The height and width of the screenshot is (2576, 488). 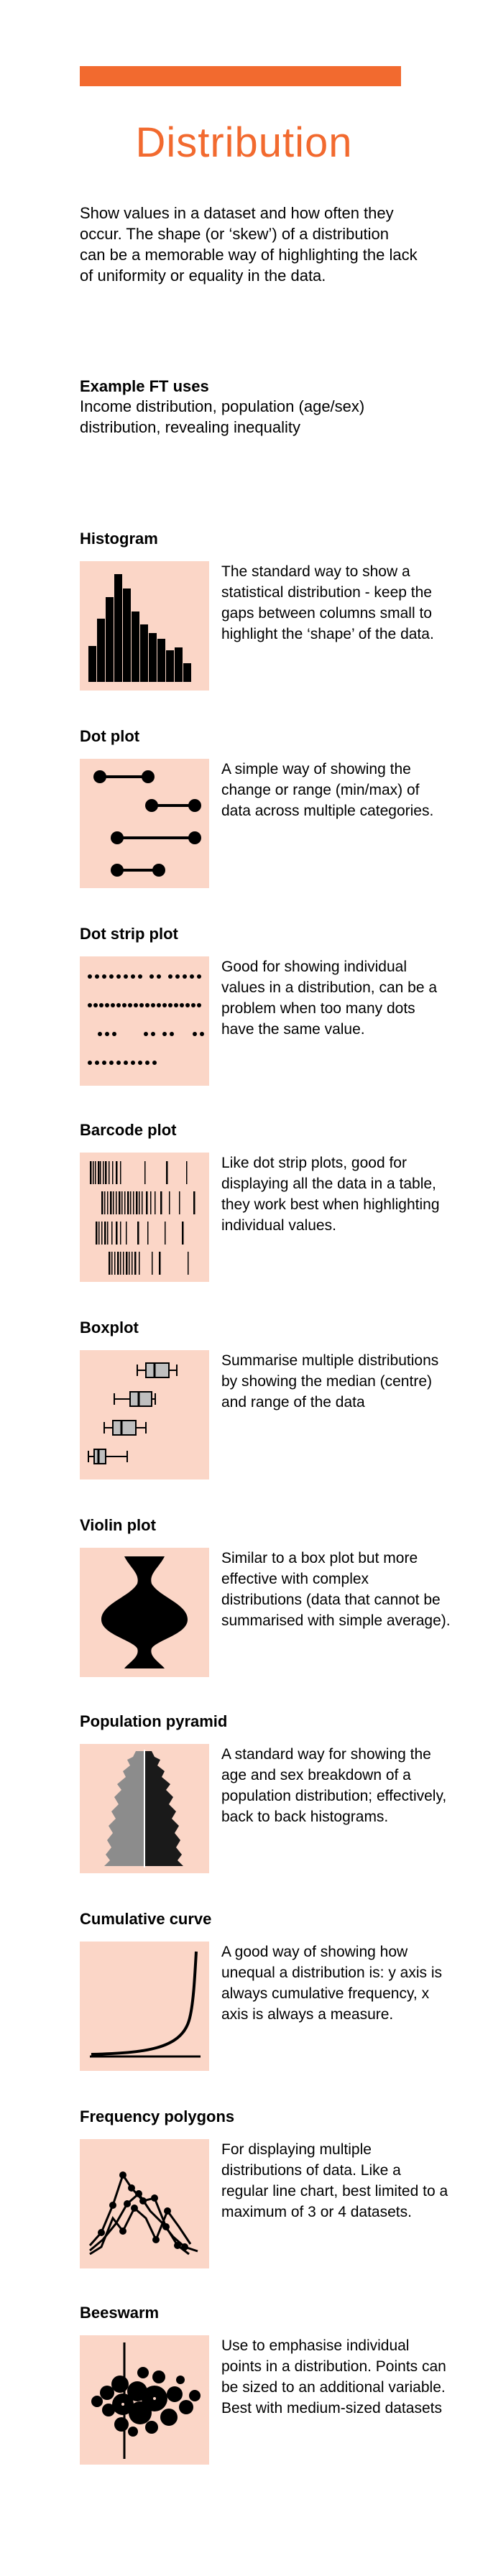 I want to click on violin-plot-thumbnail, so click(x=144, y=1613).